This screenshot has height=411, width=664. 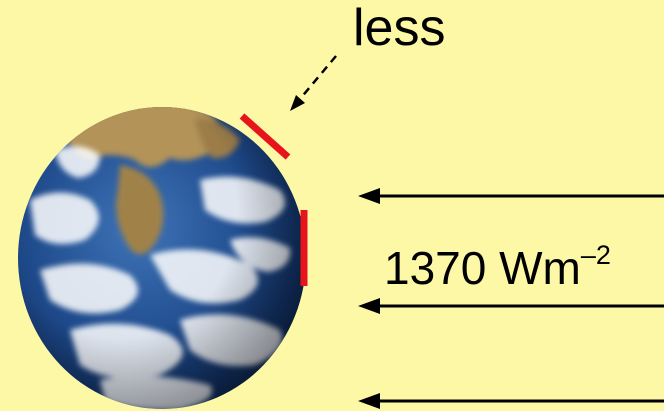 What do you see at coordinates (265, 136) in the screenshot?
I see `slanted-surface-marker` at bounding box center [265, 136].